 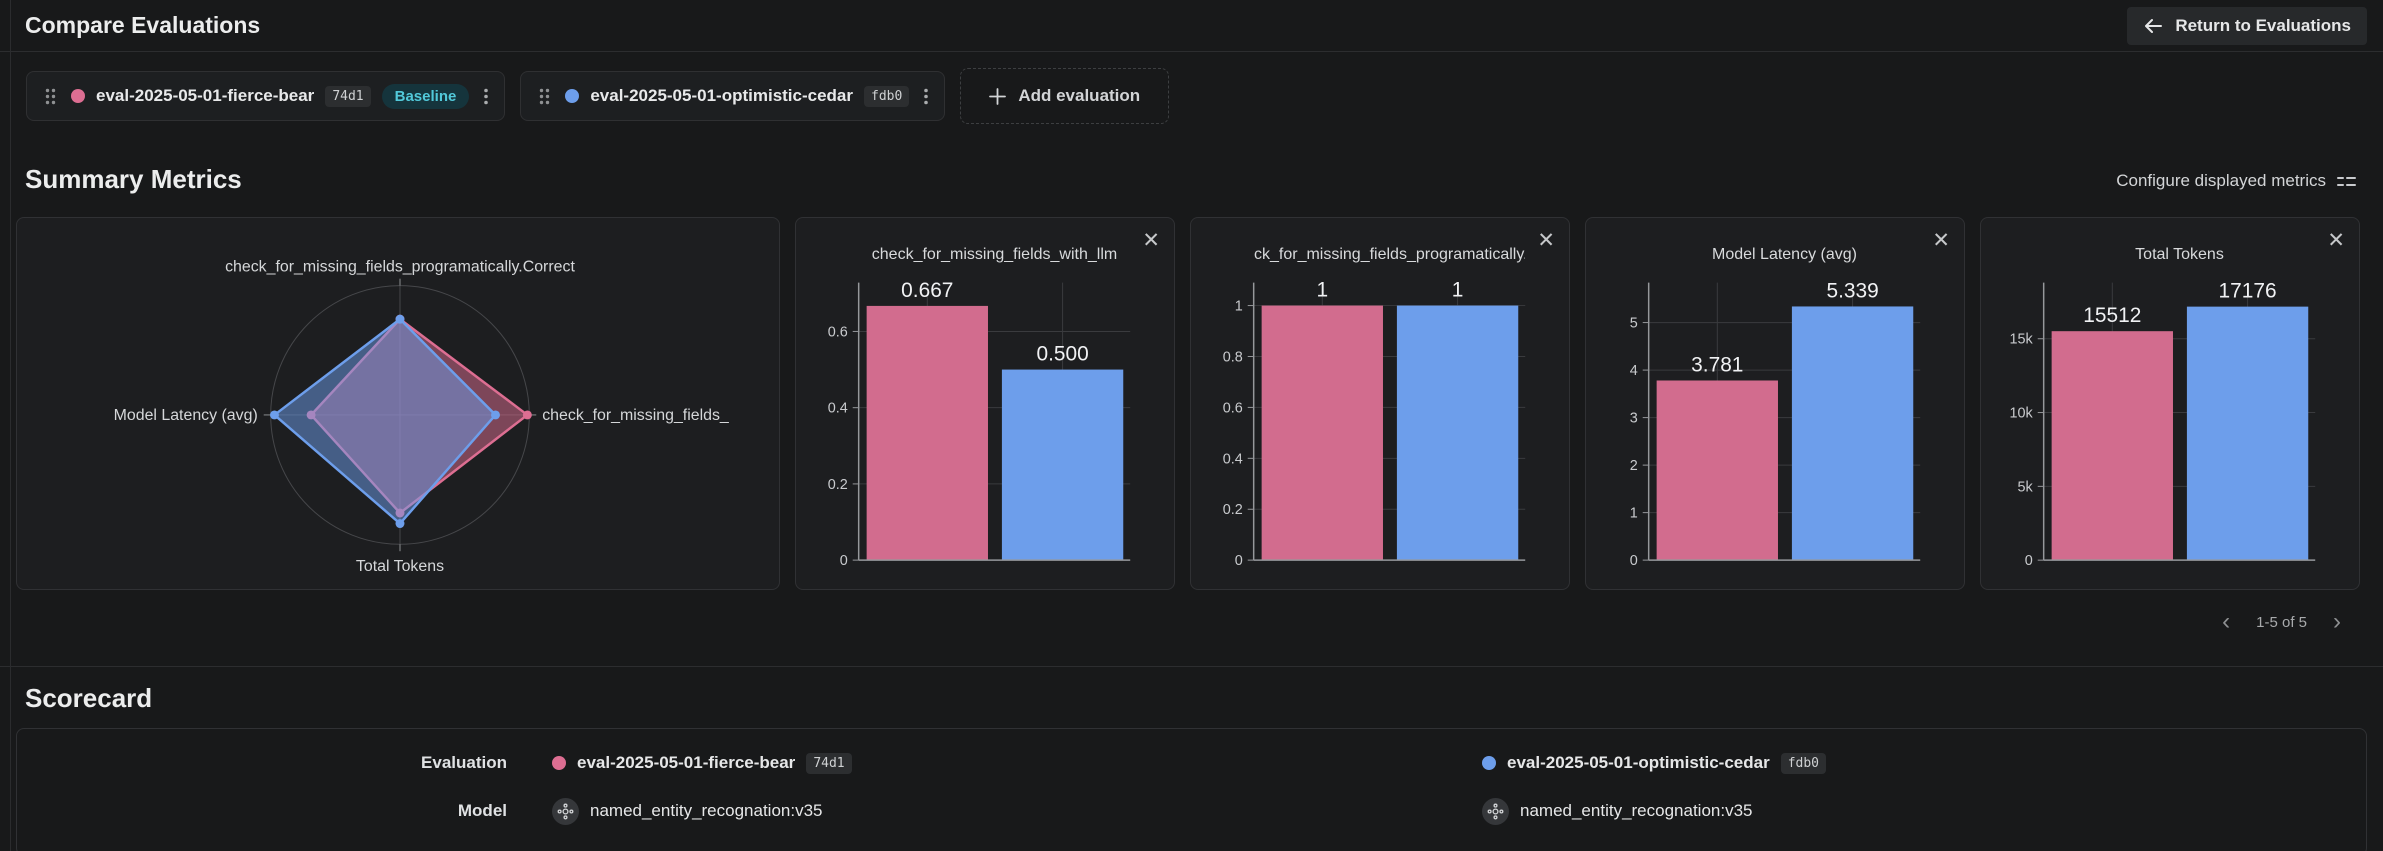 I want to click on scorecard-title: Scorecard, so click(x=89, y=698).